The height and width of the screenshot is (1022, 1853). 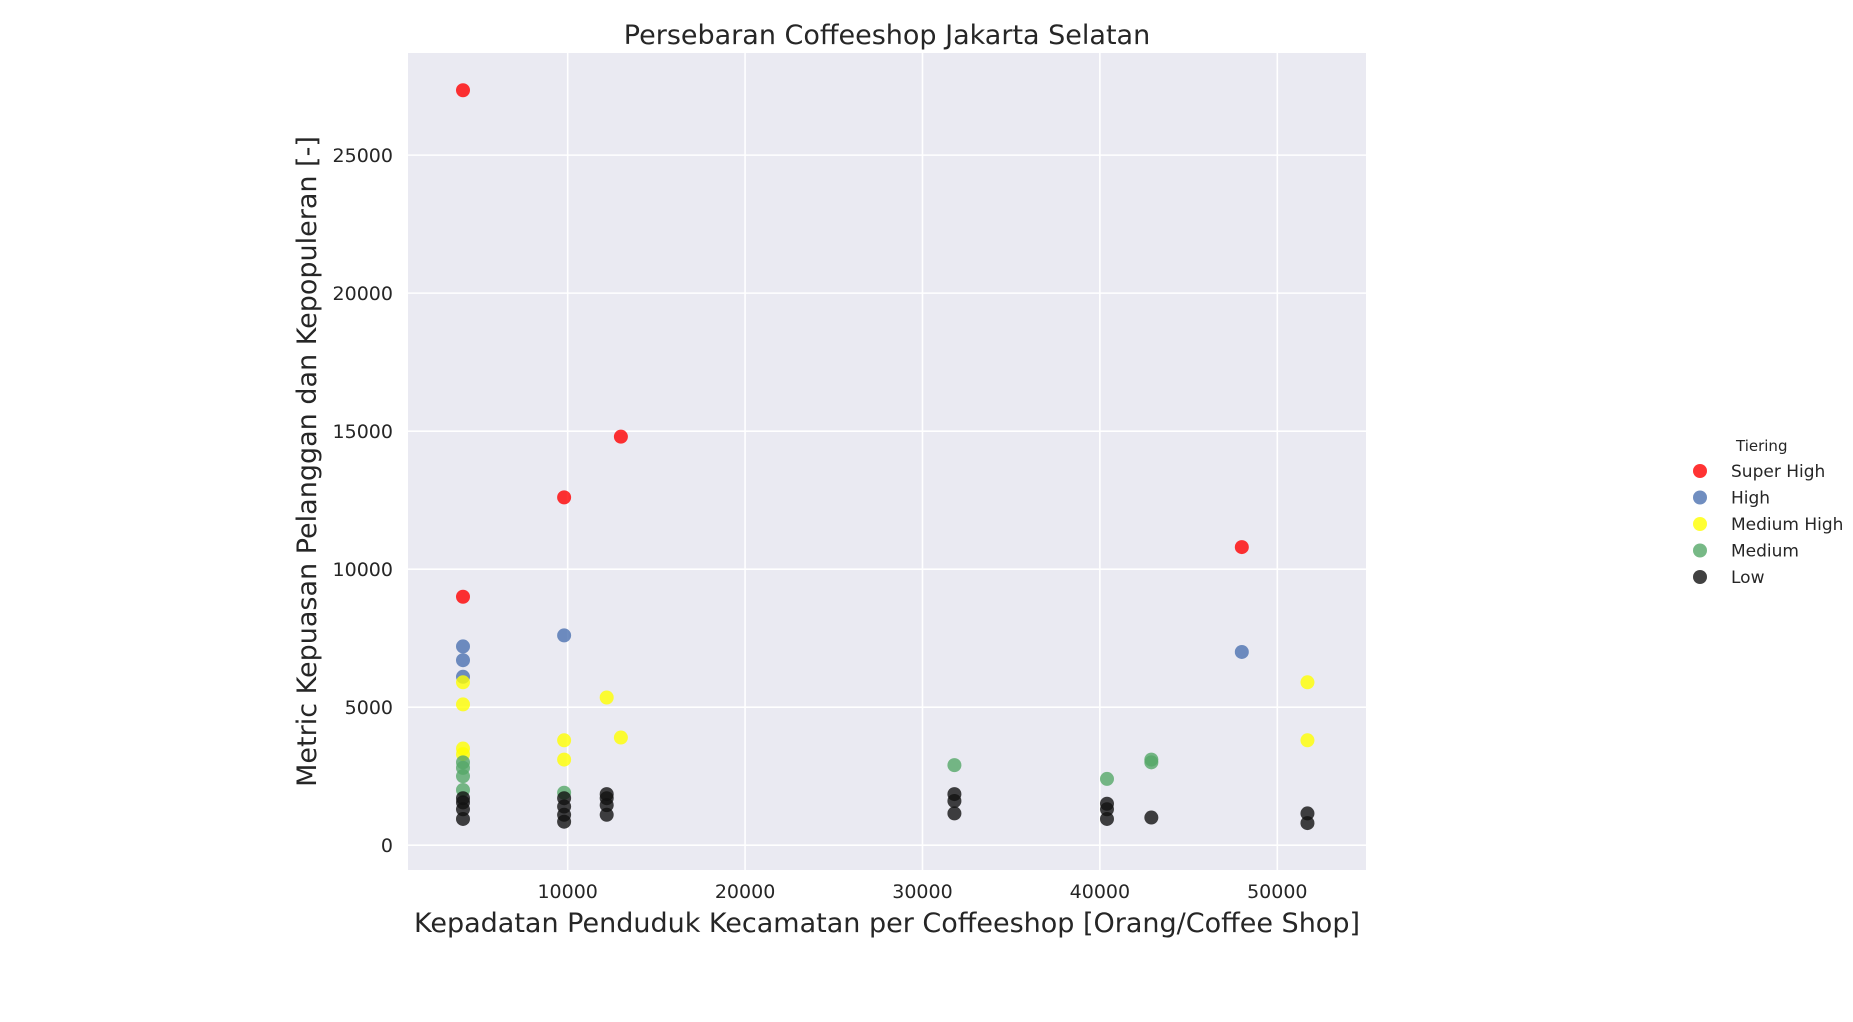 What do you see at coordinates (885, 809) in the screenshot?
I see `series-low` at bounding box center [885, 809].